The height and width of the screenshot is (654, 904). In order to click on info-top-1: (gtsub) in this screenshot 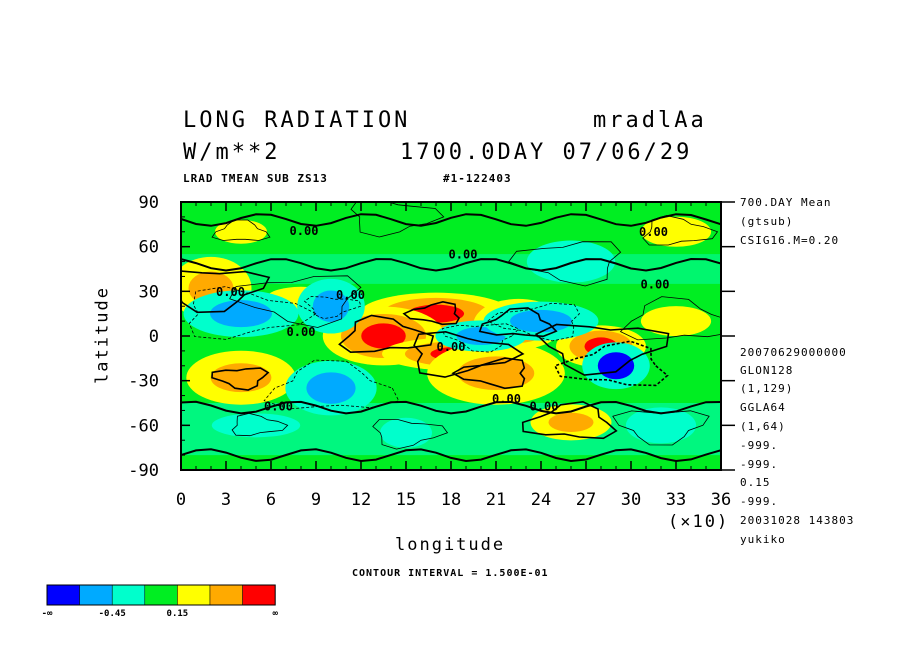, I will do `click(767, 221)`.